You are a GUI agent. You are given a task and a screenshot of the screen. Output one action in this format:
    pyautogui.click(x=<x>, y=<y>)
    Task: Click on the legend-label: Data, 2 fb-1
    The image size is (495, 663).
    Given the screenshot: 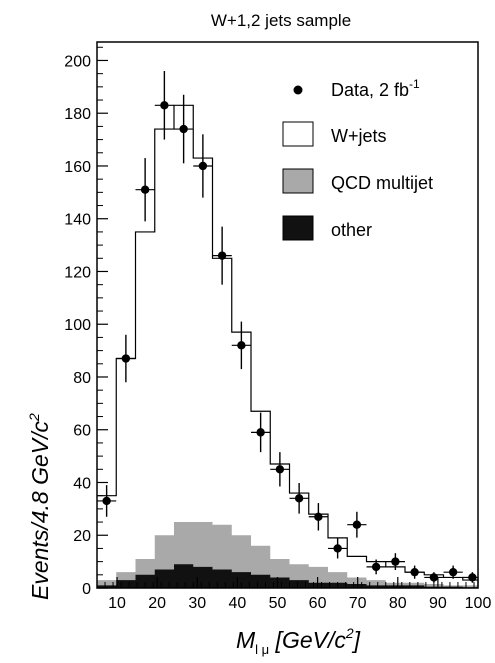 What is the action you would take?
    pyautogui.click(x=375, y=88)
    